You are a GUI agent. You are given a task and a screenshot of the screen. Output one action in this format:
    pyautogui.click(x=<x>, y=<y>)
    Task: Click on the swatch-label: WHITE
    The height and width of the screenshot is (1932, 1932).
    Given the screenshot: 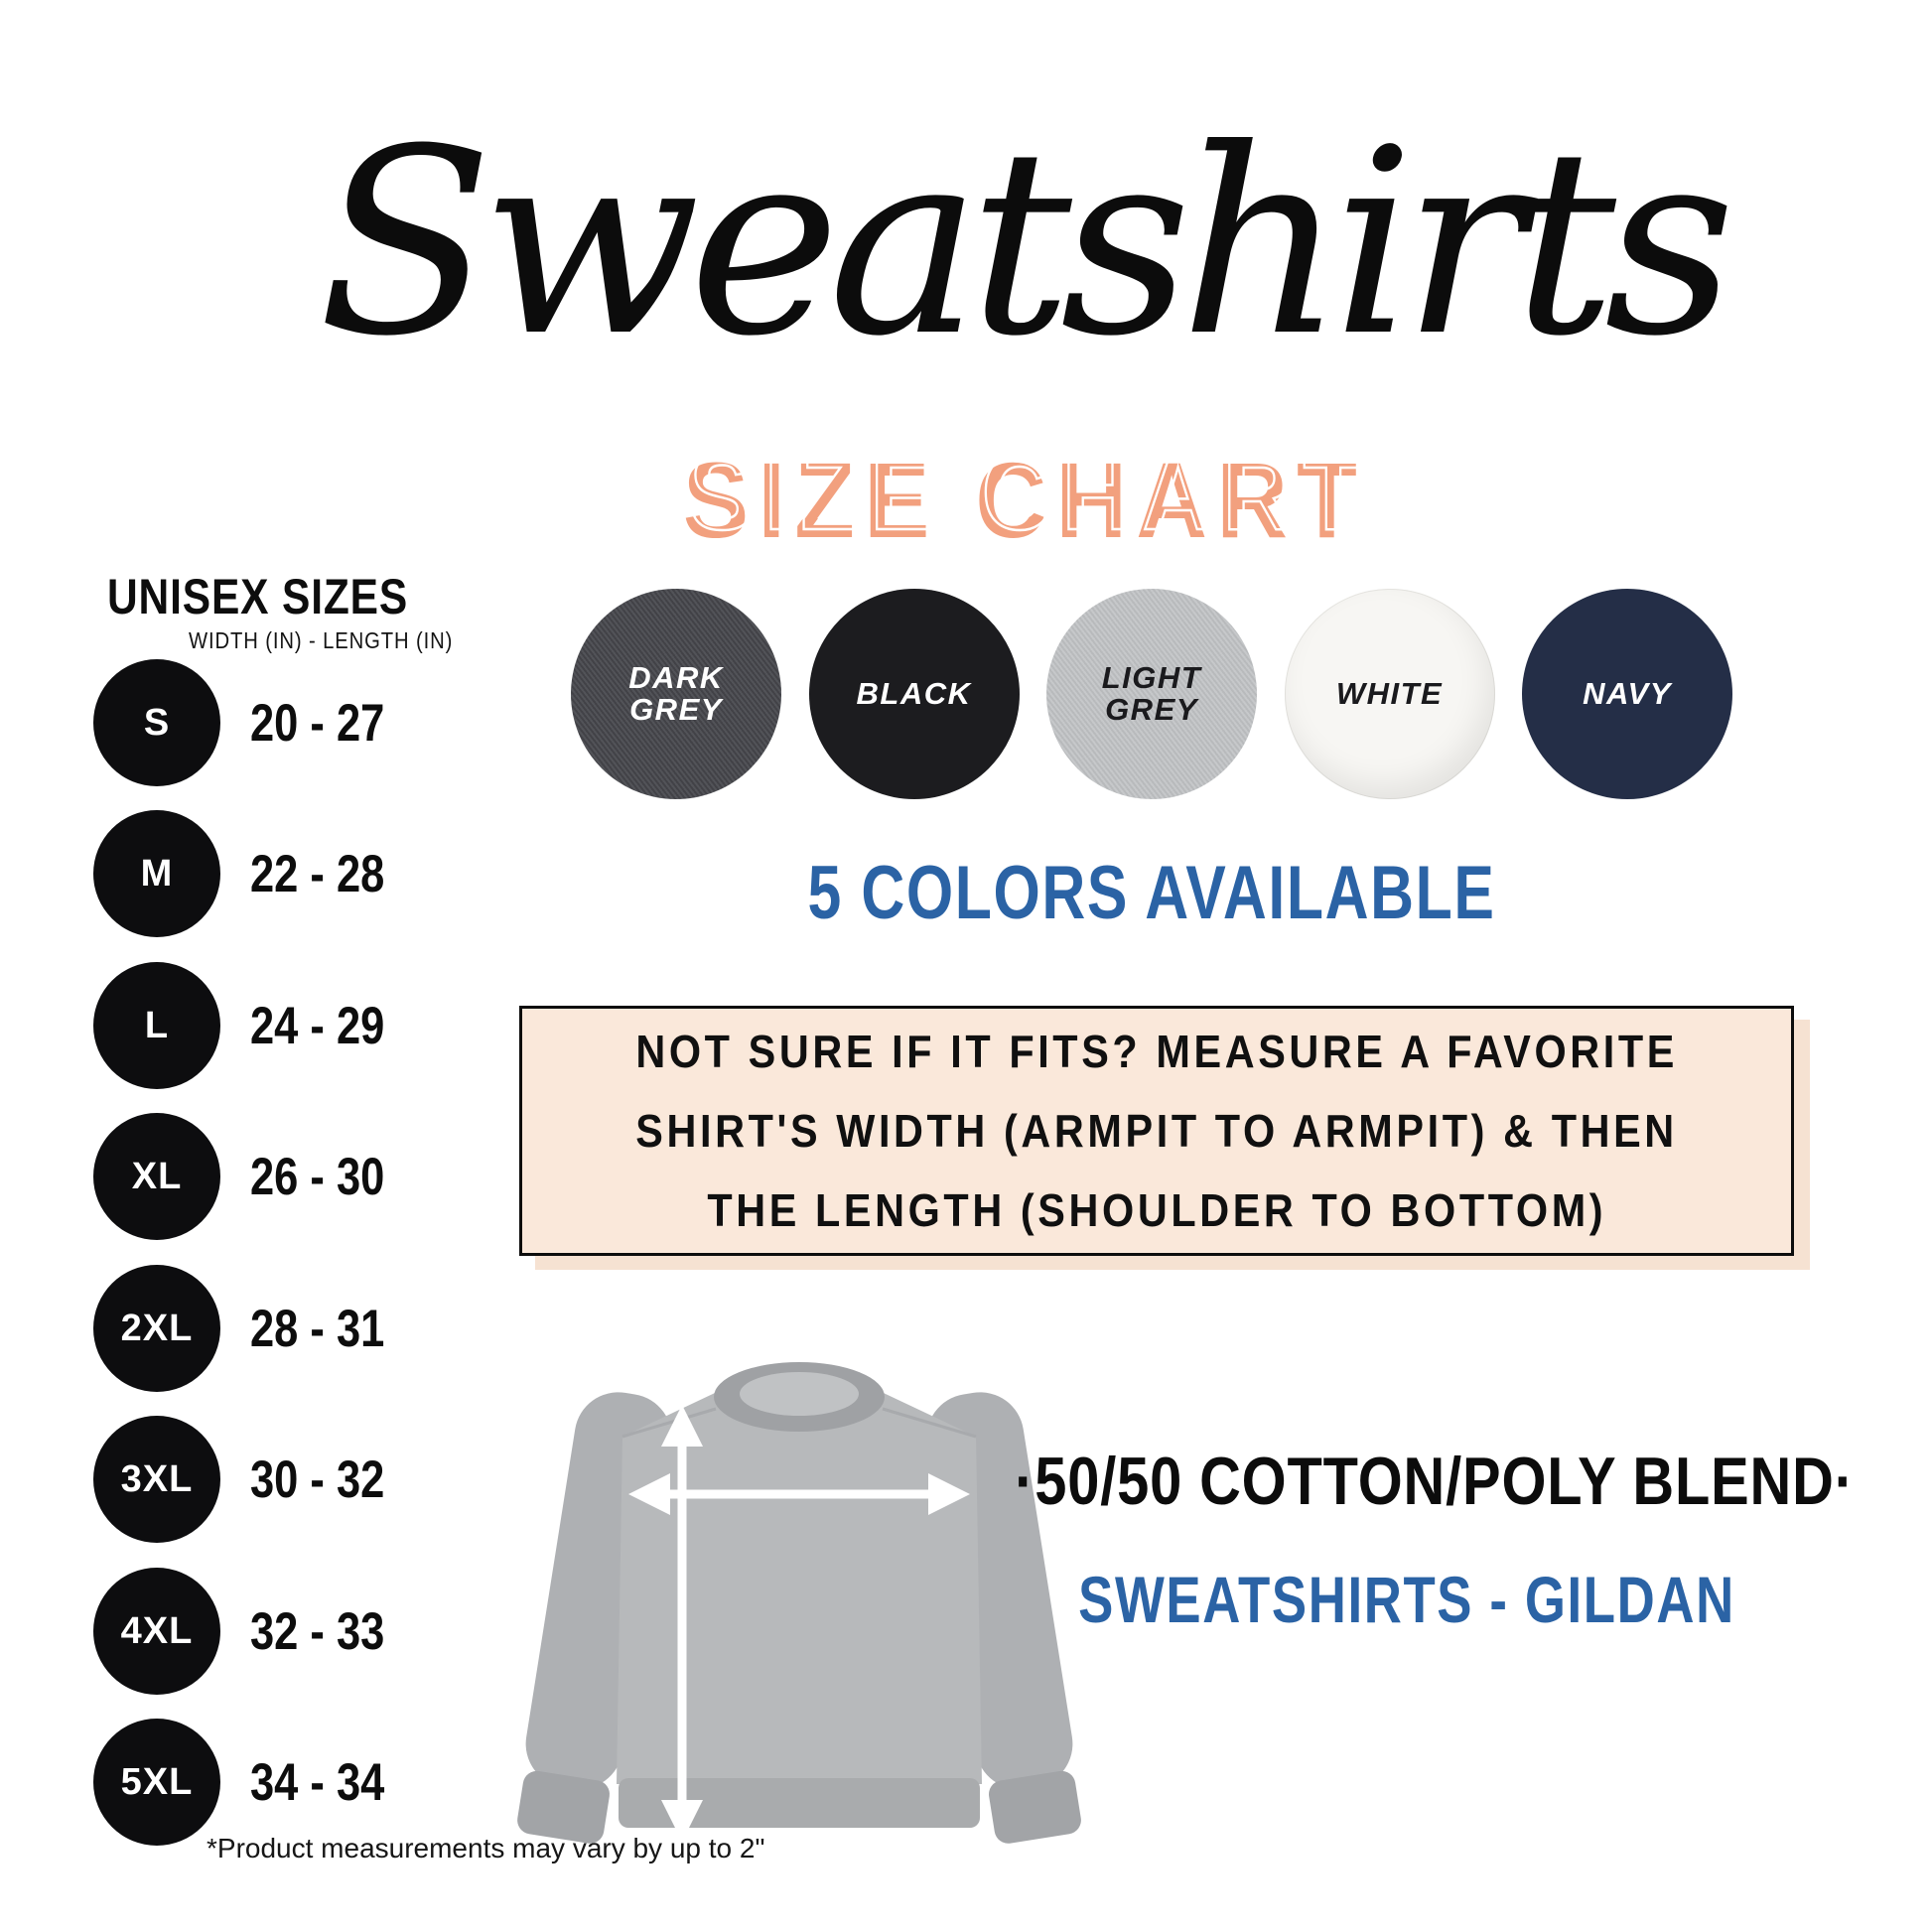 What is the action you would take?
    pyautogui.click(x=1390, y=693)
    